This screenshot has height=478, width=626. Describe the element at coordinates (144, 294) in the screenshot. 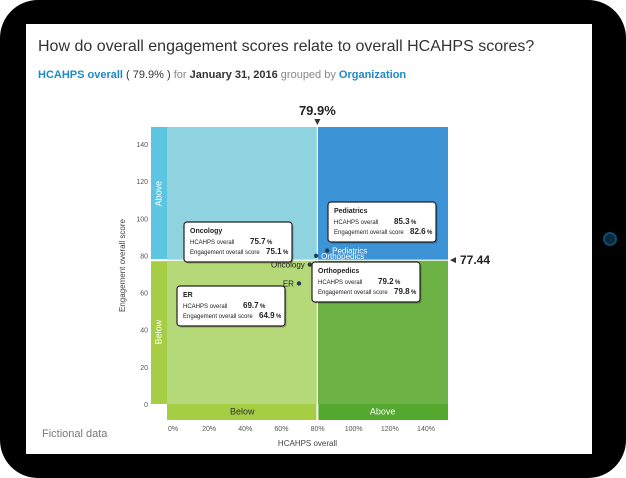

I see `y-tick-label: 60` at that location.